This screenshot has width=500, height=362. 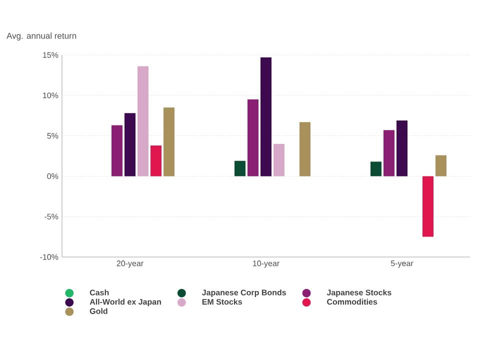 I want to click on legend-label: Cash, so click(x=99, y=292).